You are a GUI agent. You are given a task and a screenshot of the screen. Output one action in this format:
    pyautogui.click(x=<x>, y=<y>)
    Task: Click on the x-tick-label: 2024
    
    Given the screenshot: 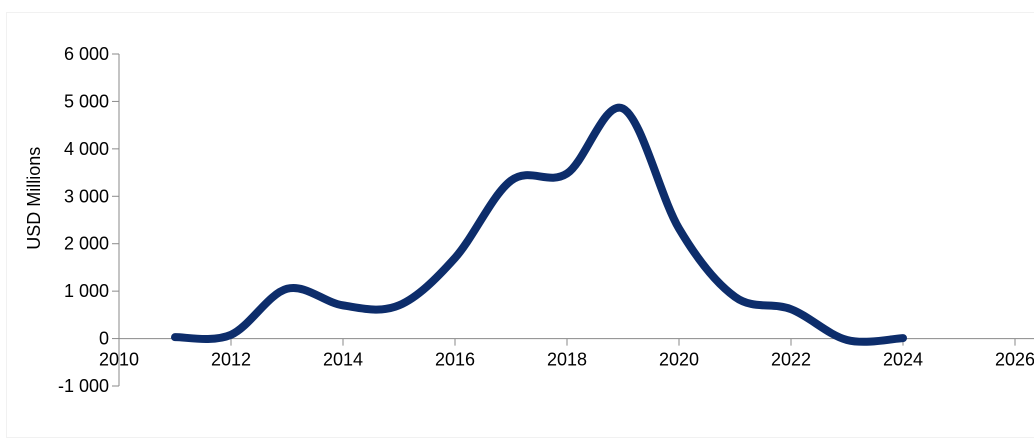 What is the action you would take?
    pyautogui.click(x=903, y=360)
    